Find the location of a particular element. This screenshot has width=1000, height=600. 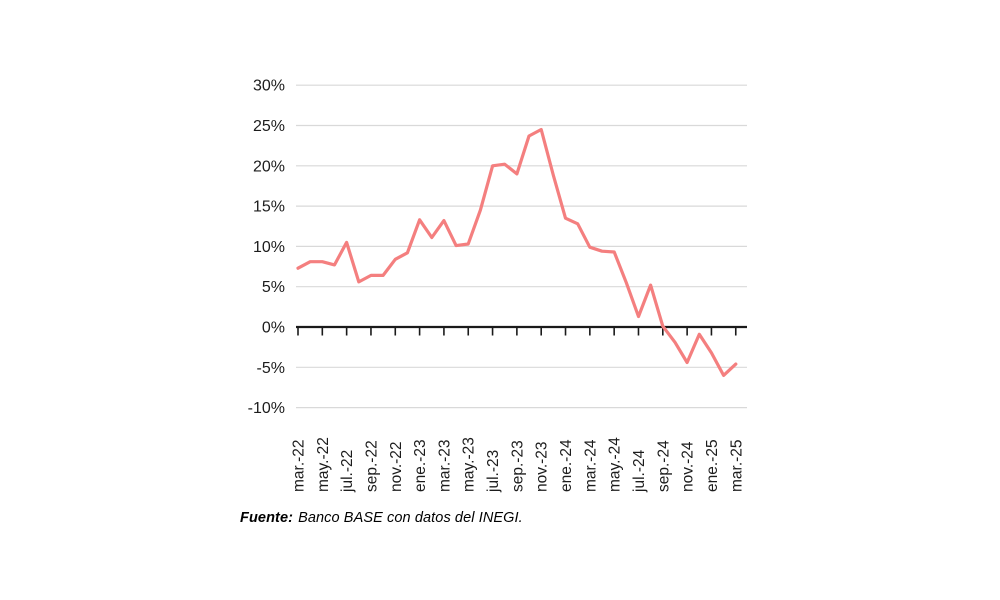

y-tick-label: 25% is located at coordinates (269, 126).